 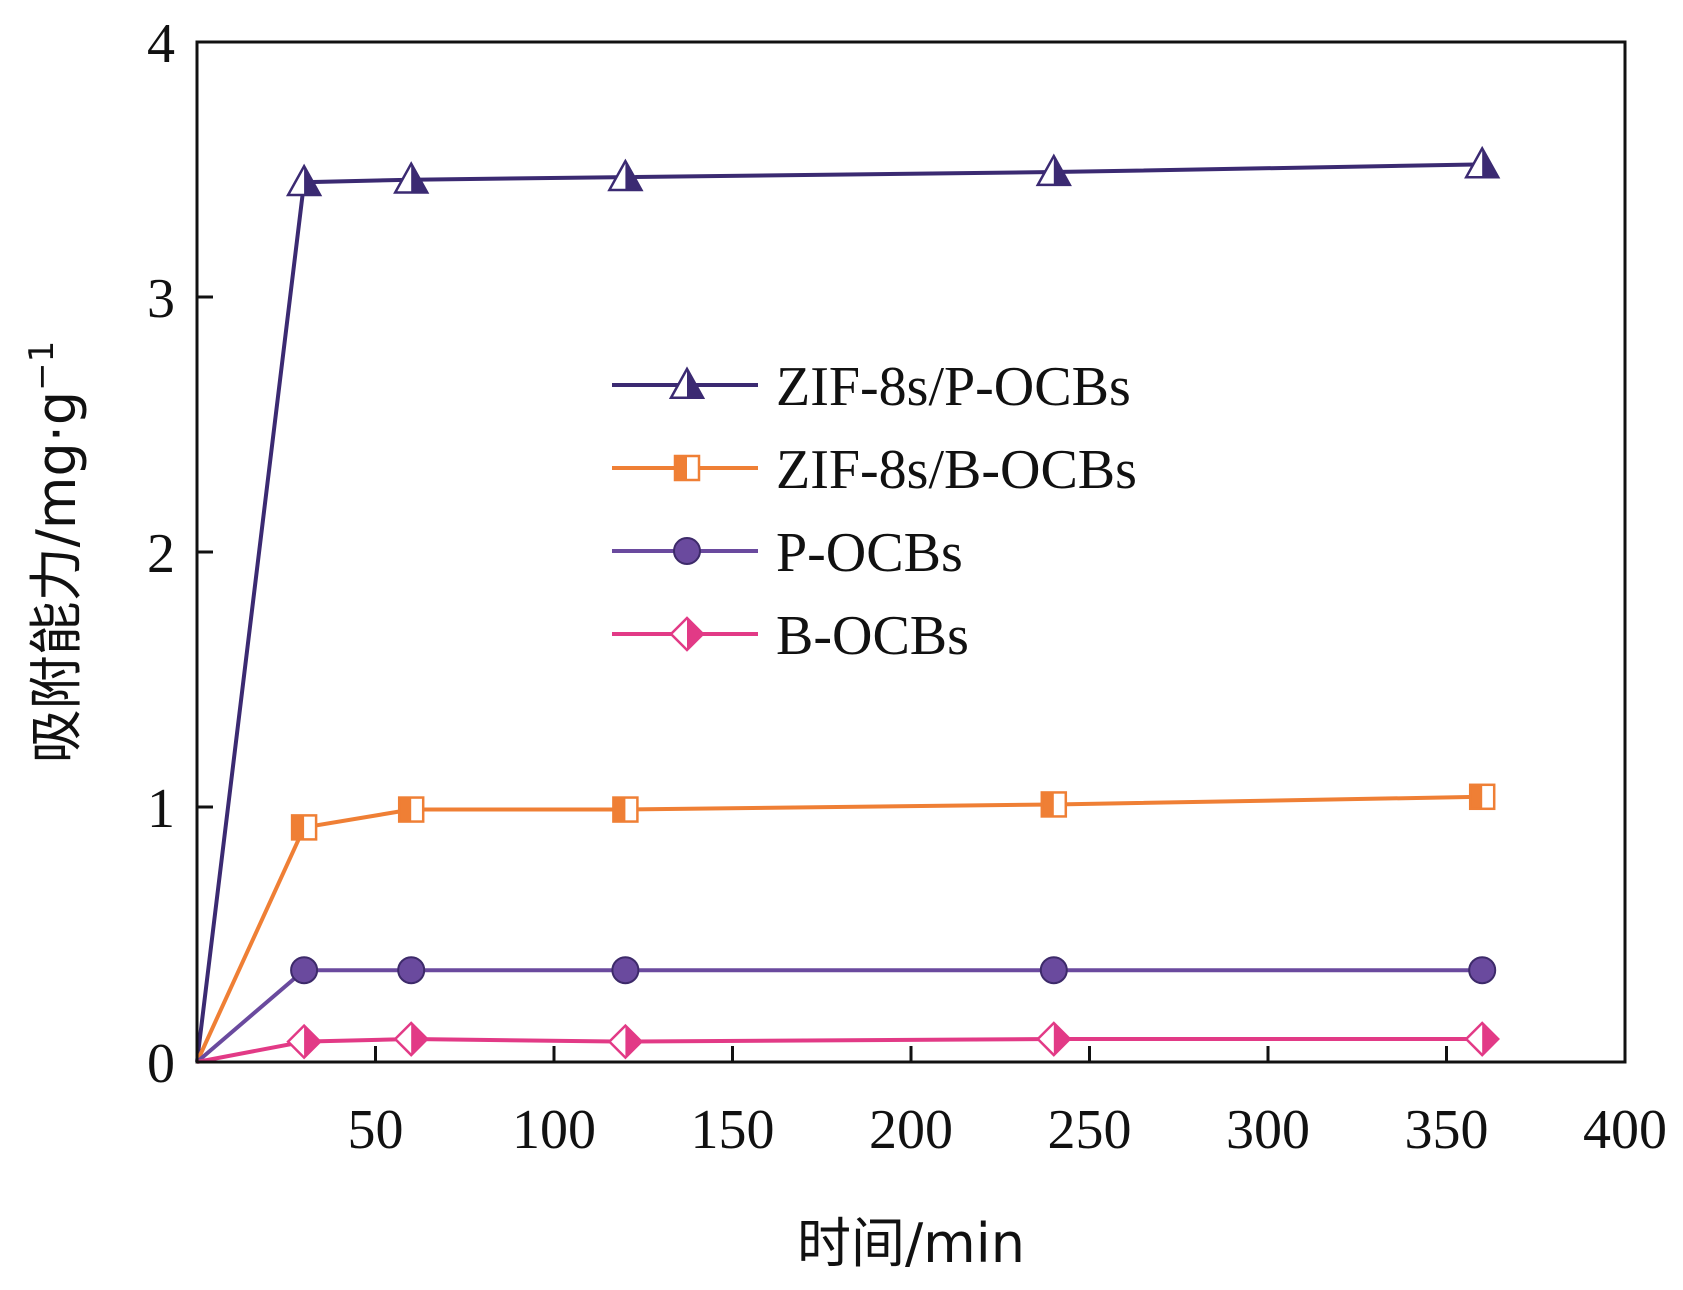 I want to click on y-tick-label: 1, so click(x=161, y=809).